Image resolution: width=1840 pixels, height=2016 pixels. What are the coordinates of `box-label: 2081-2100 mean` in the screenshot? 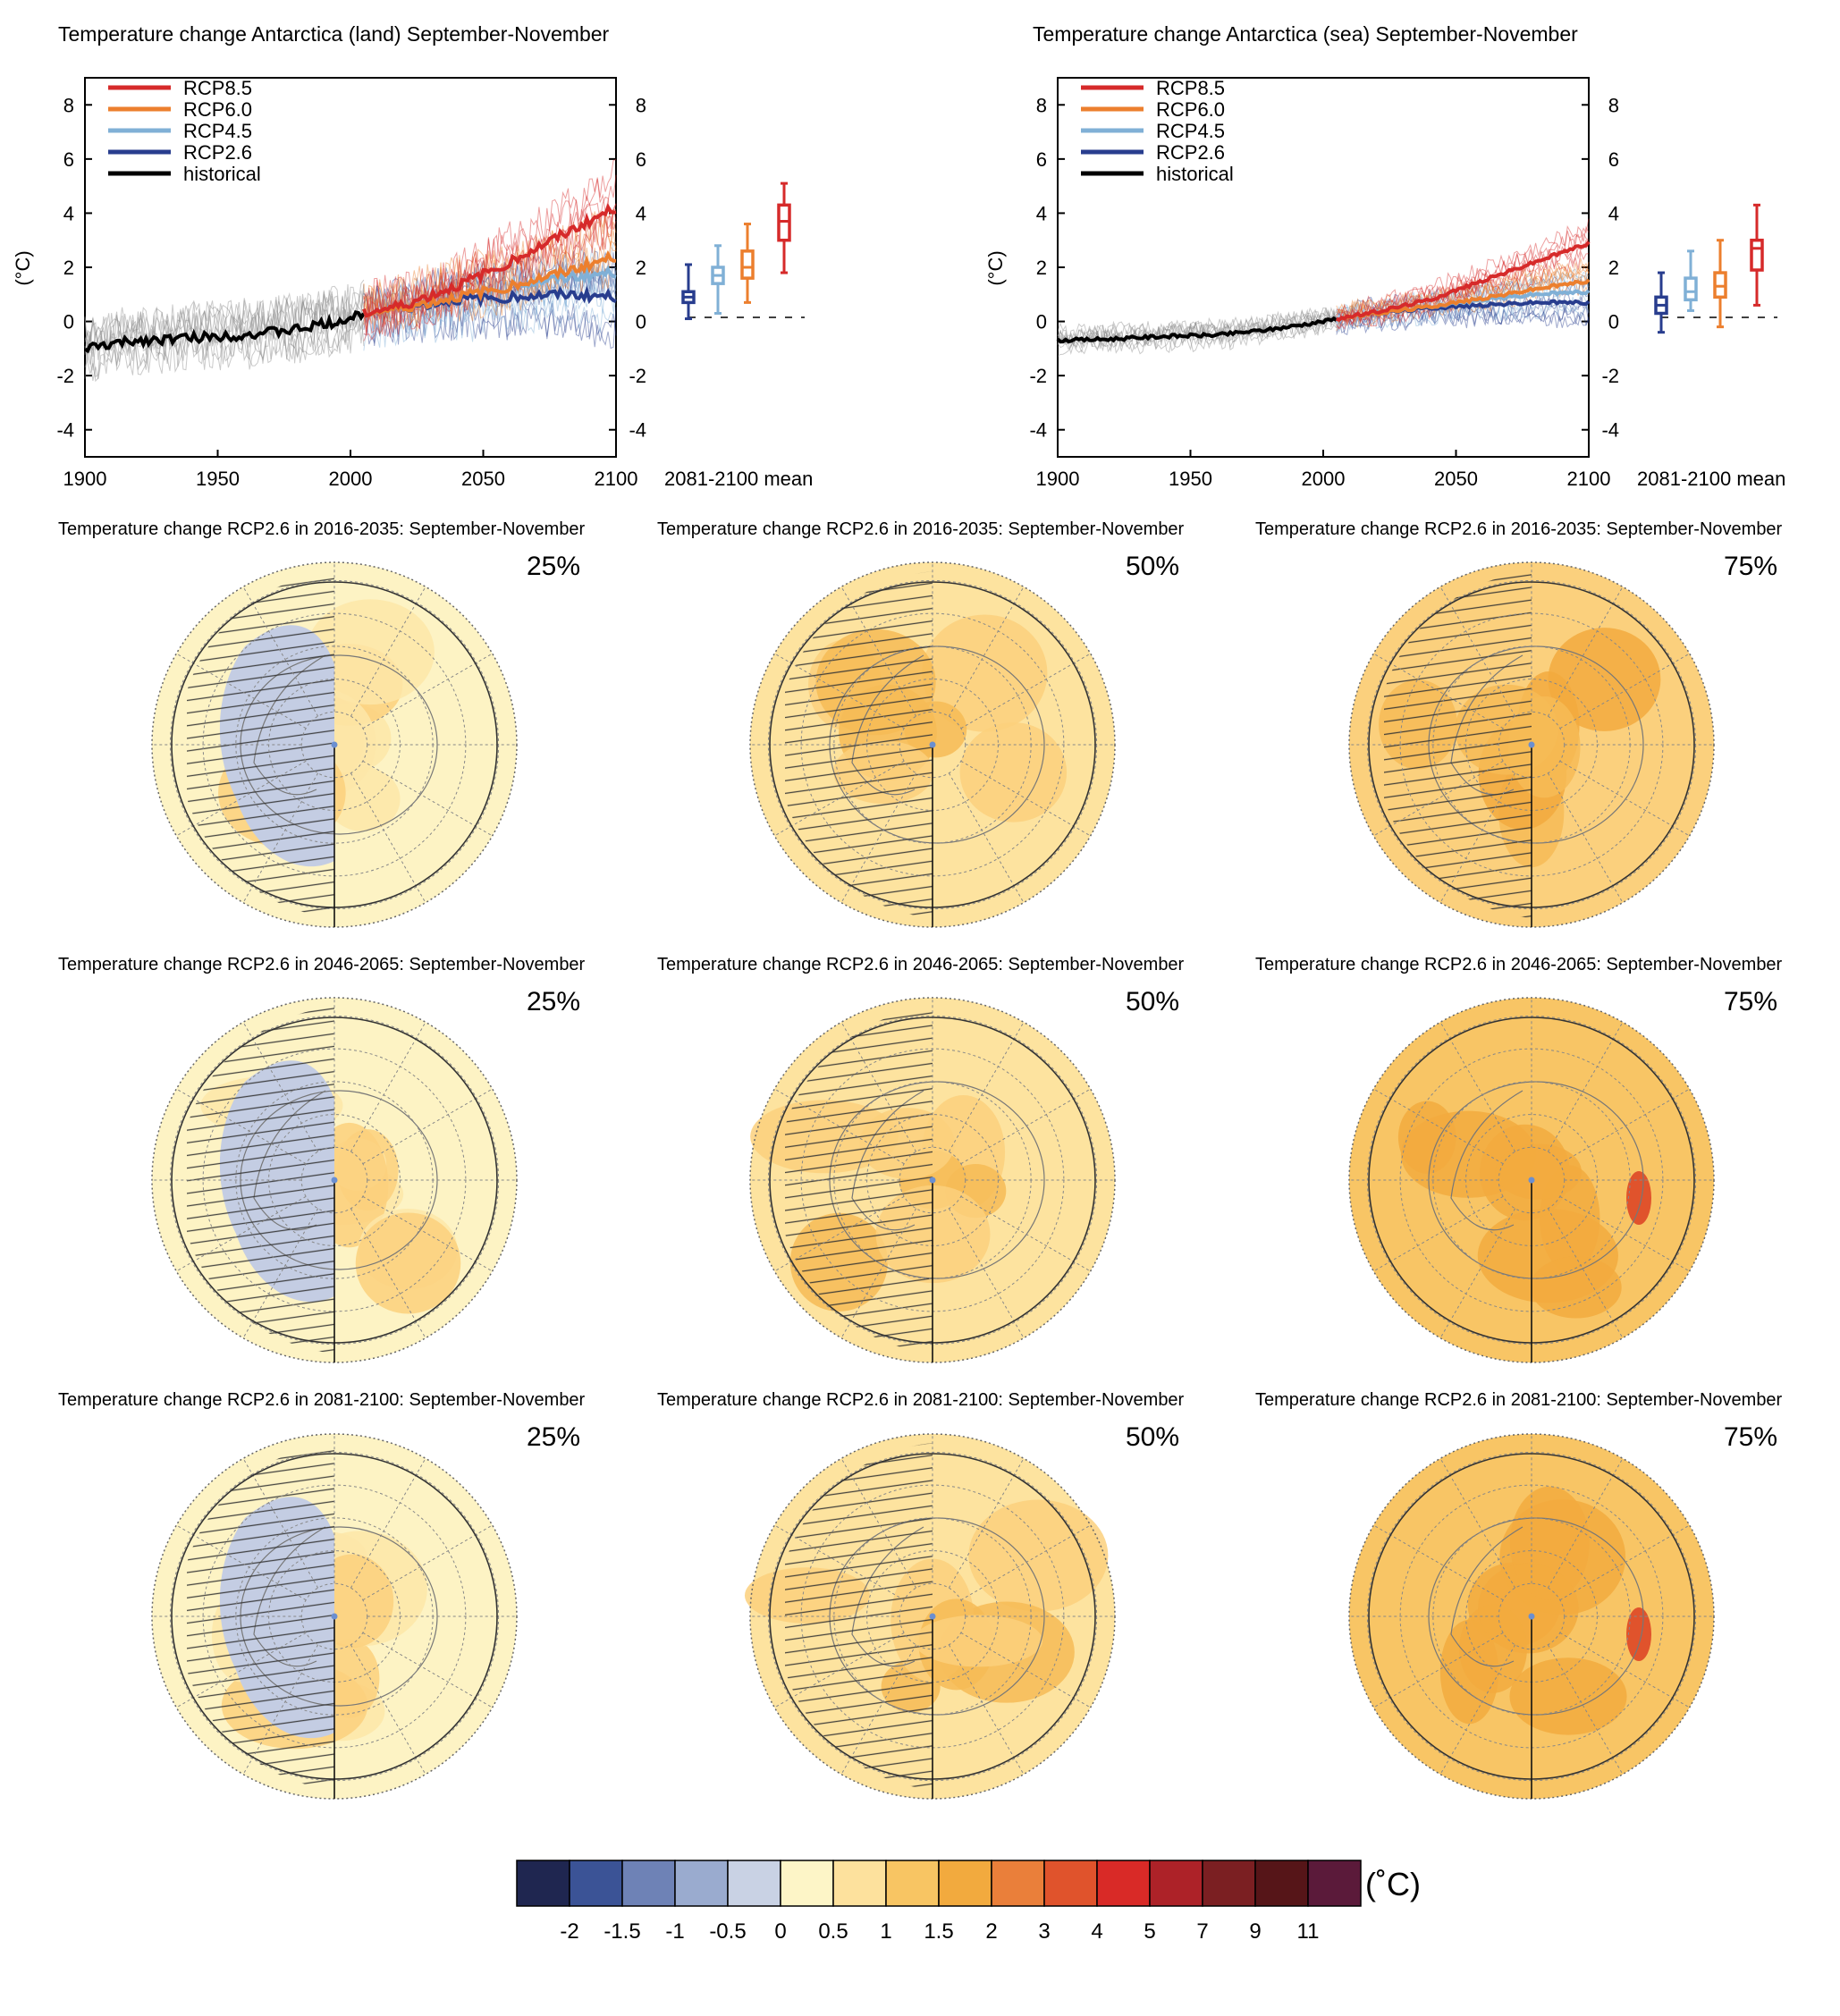 It's located at (1711, 479).